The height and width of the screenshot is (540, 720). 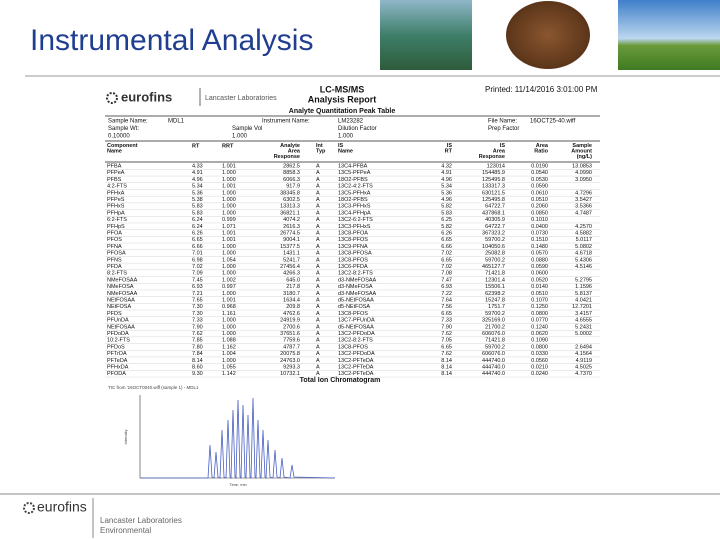 I want to click on cell: 2862.5, so click(x=291, y=166).